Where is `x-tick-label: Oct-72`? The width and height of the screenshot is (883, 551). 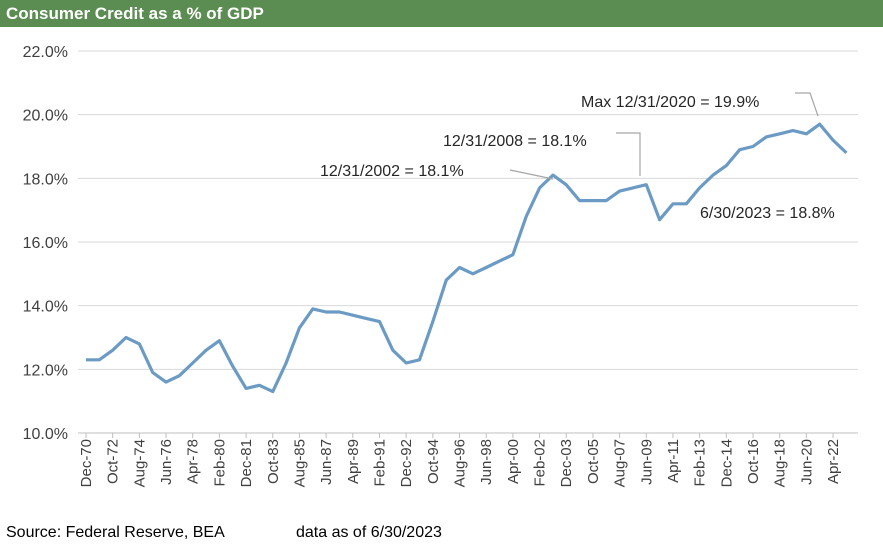 x-tick-label: Oct-72 is located at coordinates (113, 461).